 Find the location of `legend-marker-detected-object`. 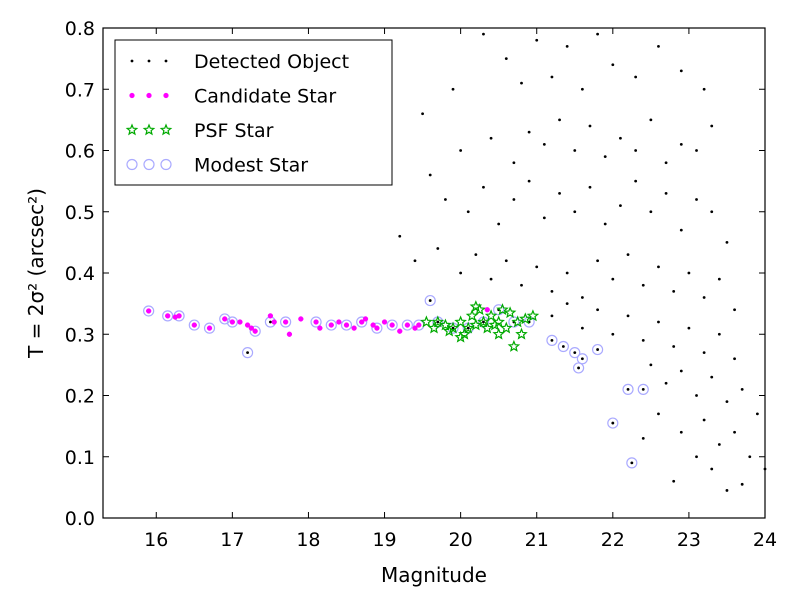

legend-marker-detected-object is located at coordinates (132, 61).